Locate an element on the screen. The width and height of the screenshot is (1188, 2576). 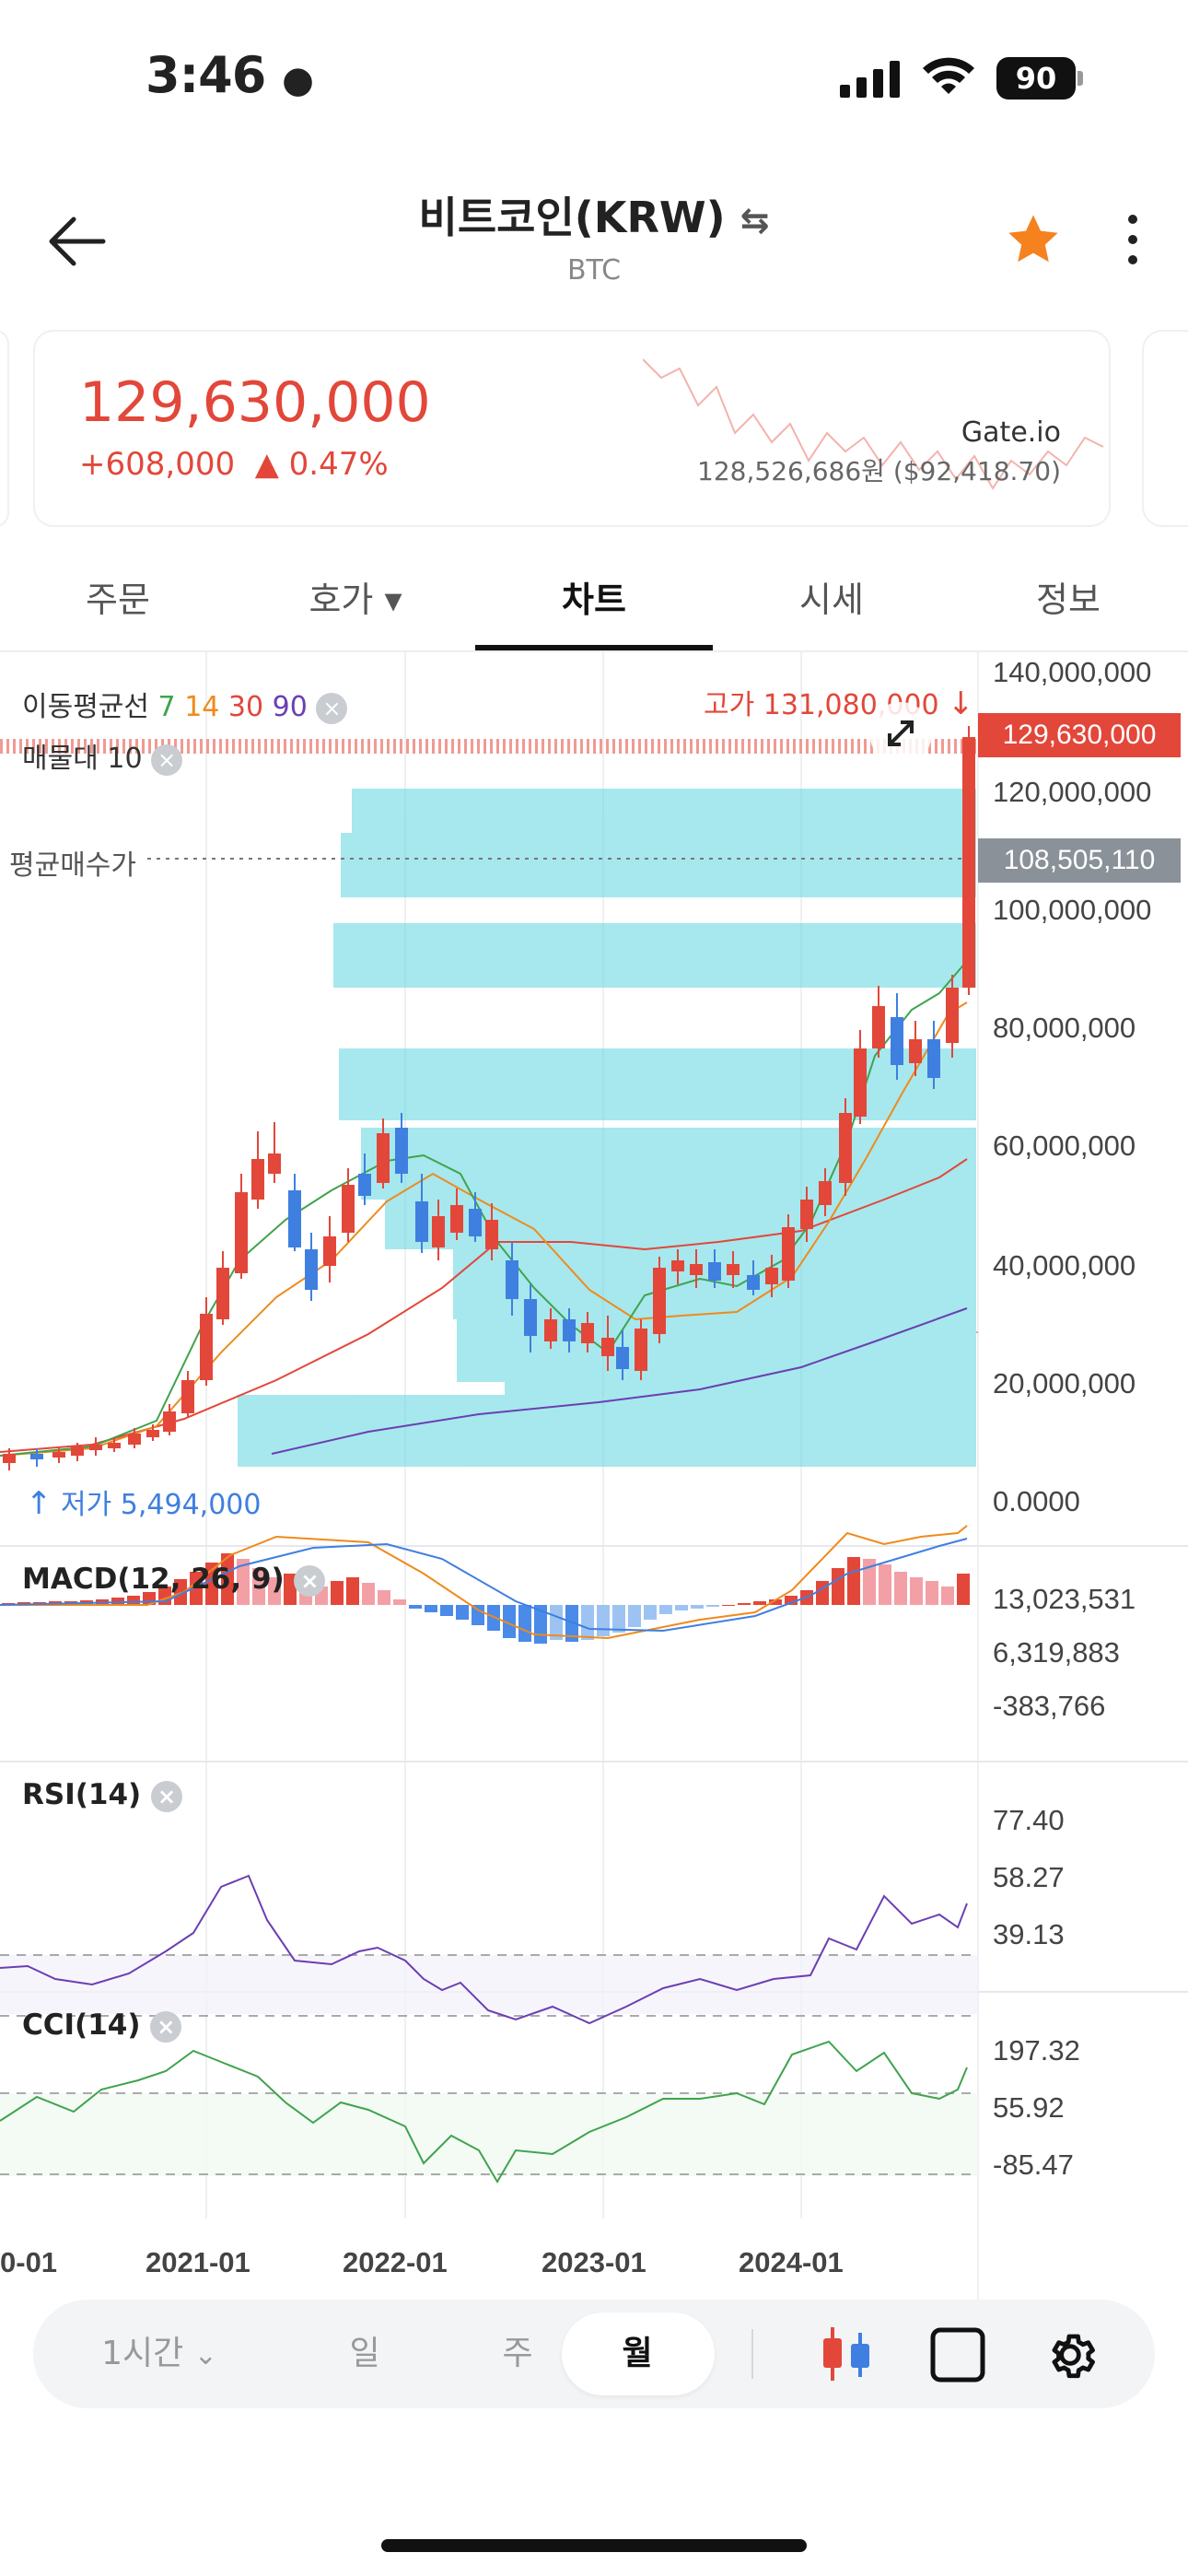
y-tick: 100,000,000 is located at coordinates (1072, 910).